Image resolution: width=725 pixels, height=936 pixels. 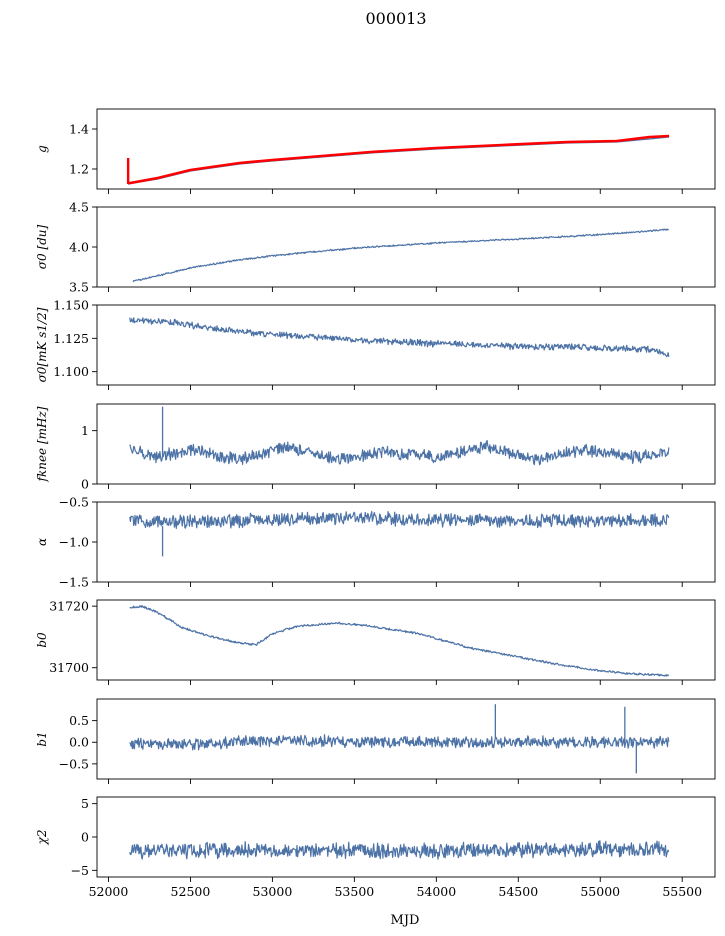 I want to click on figure-title: 000013, so click(x=395, y=18).